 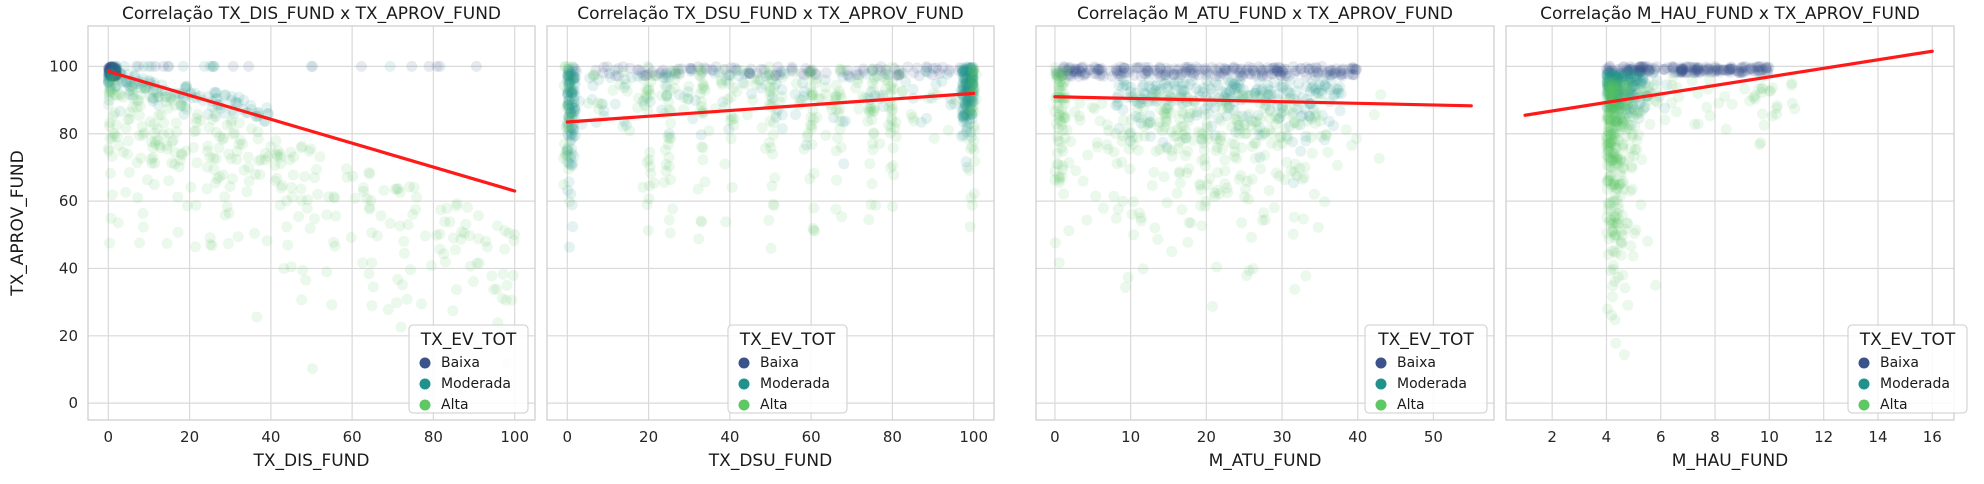 I want to click on legend-label: Moderada, so click(x=1915, y=384).